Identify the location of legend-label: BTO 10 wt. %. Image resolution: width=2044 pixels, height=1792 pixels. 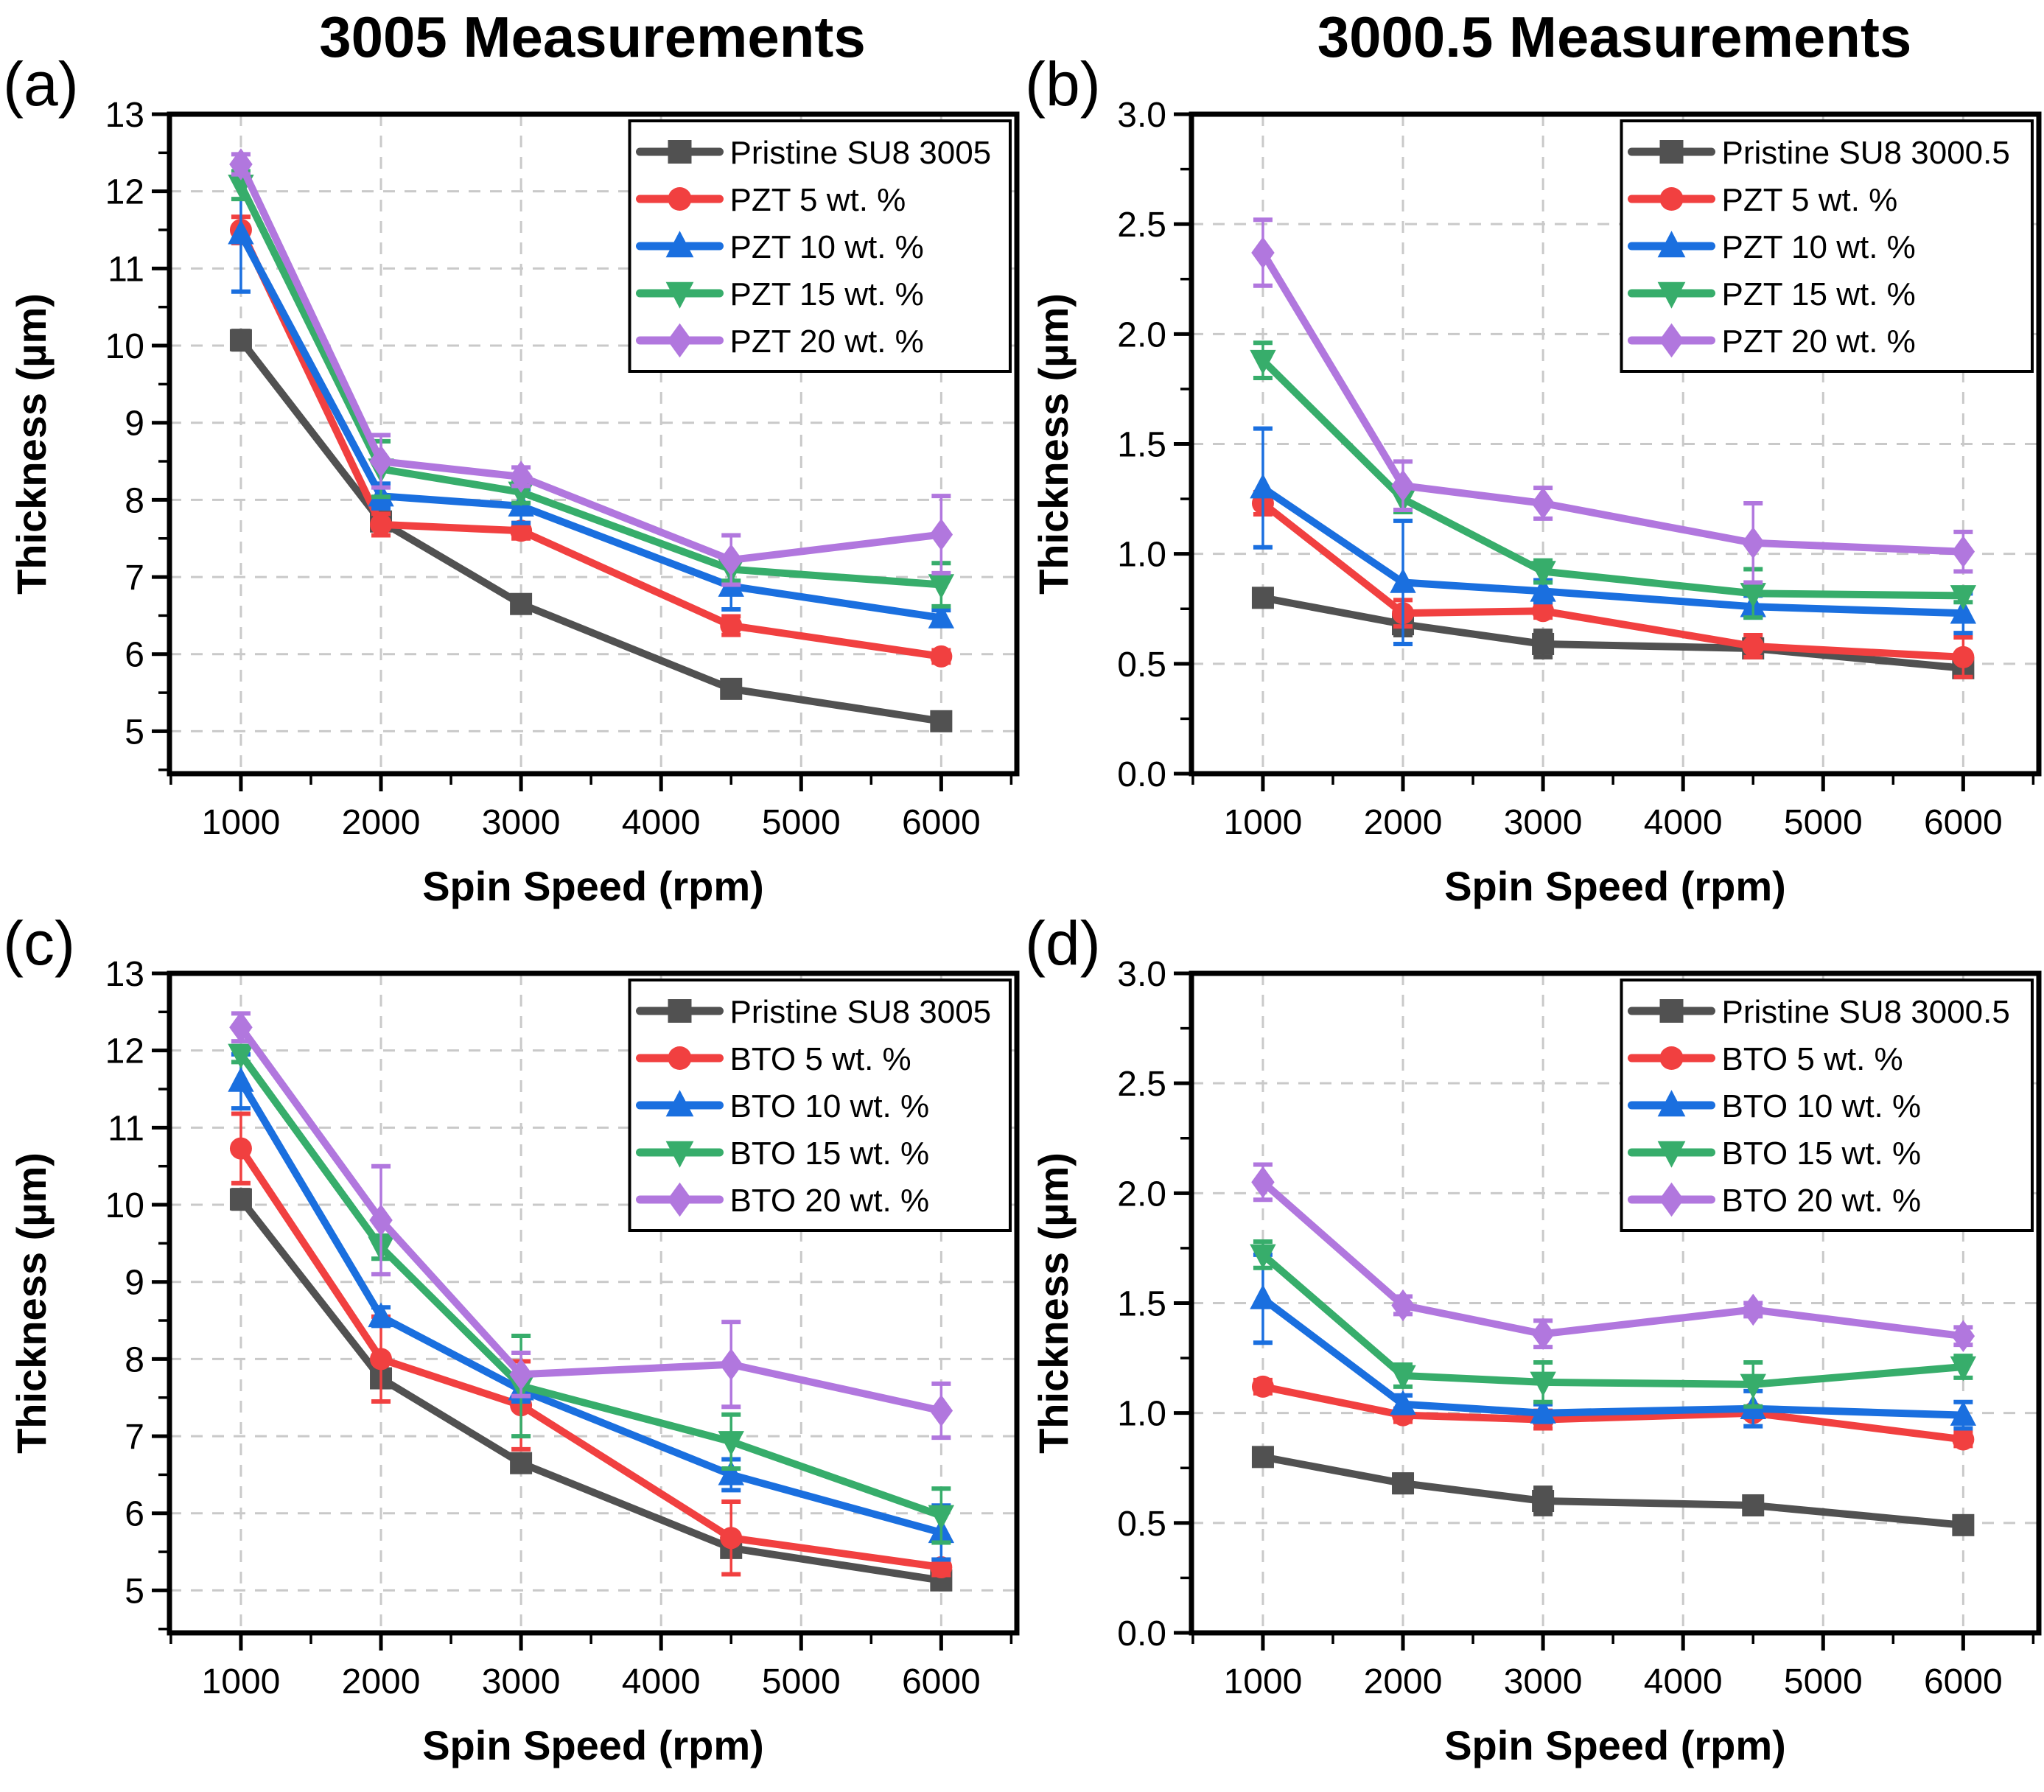
(830, 1106).